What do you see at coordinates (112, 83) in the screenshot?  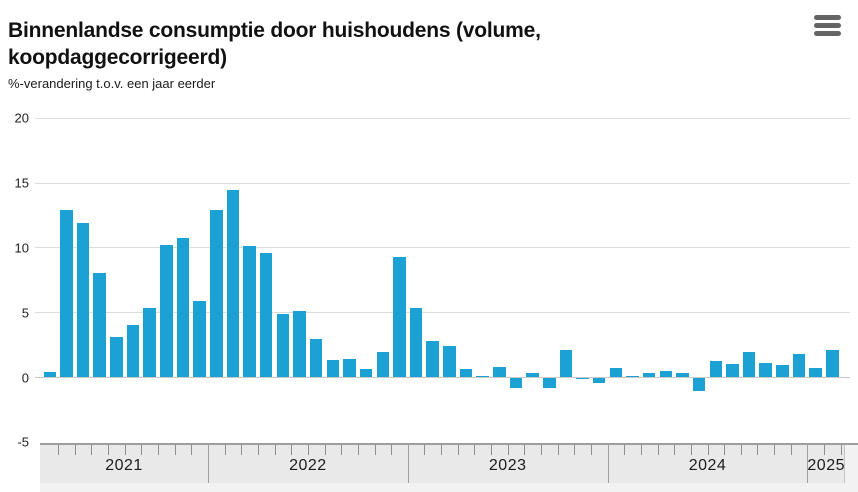 I see `chart-subtitle: %-verandering t.o.v. een jaar eerder` at bounding box center [112, 83].